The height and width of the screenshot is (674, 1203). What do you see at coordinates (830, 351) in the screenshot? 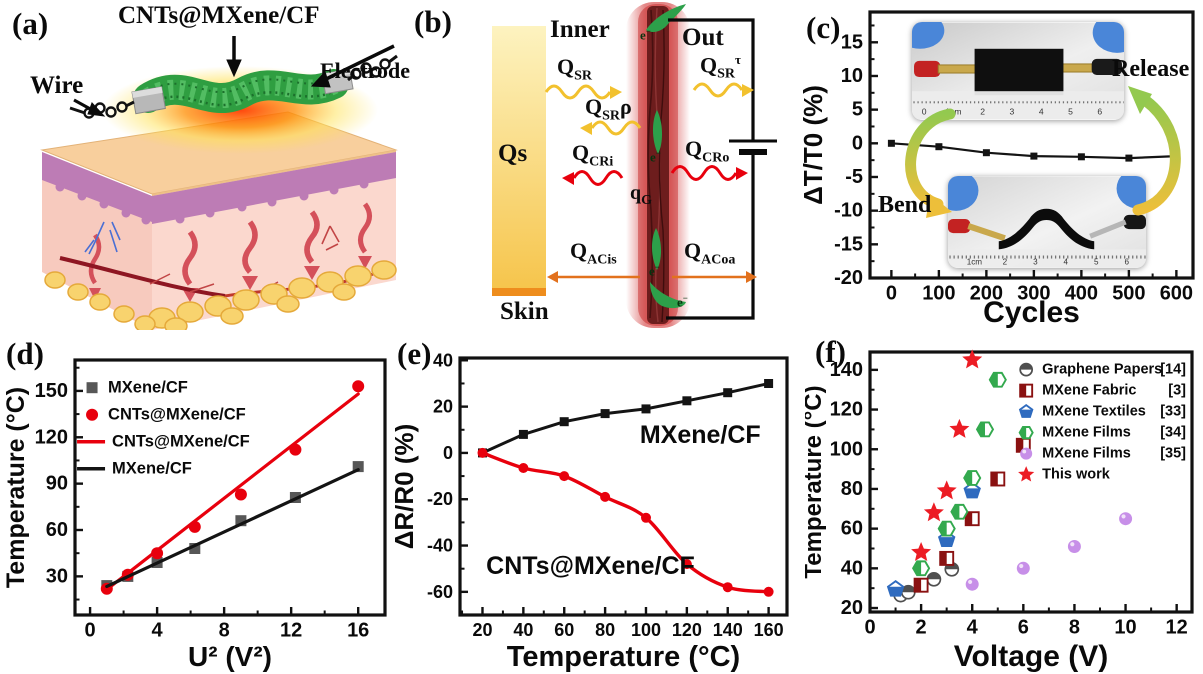
I see `panel-label-f: (f)` at bounding box center [830, 351].